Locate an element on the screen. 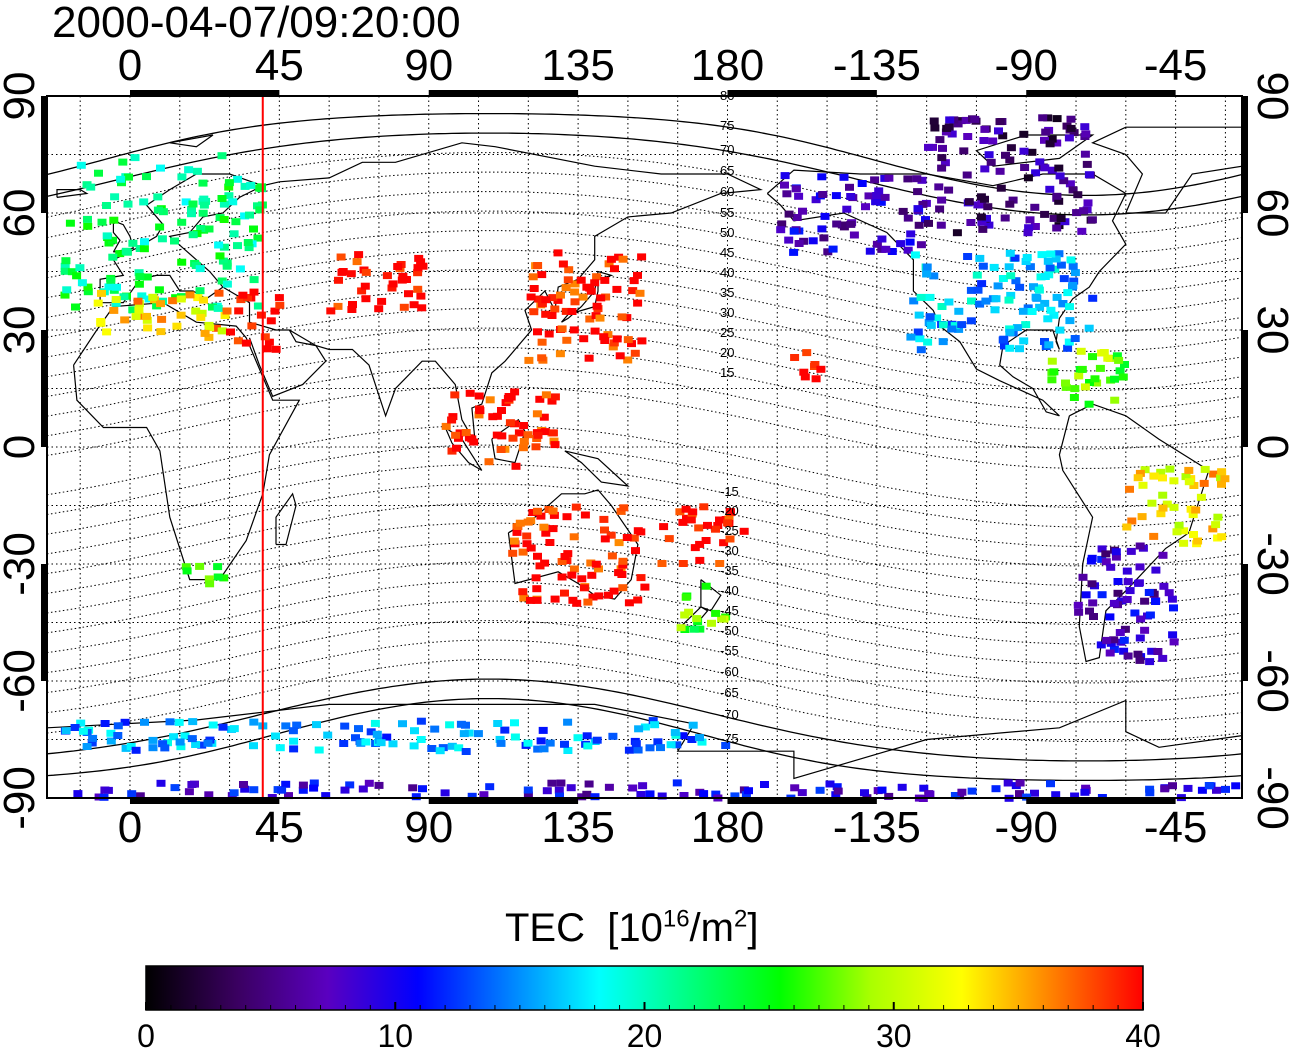 The height and width of the screenshot is (1057, 1292). bottom-longitude-label: -45 is located at coordinates (1175, 827).